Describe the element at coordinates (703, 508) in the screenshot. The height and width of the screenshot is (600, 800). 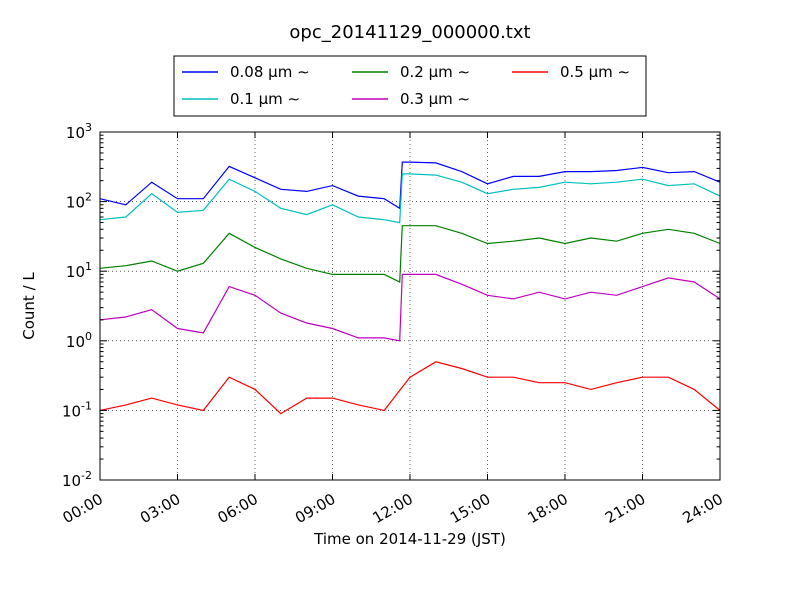
I see `x-tick-label: 24:00` at that location.